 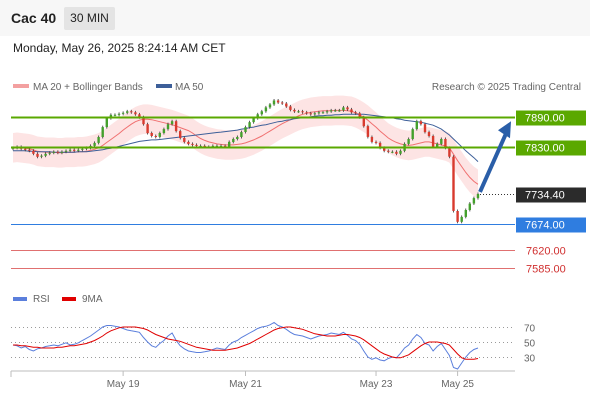 I want to click on rsi-tick-label: 30, so click(x=530, y=359).